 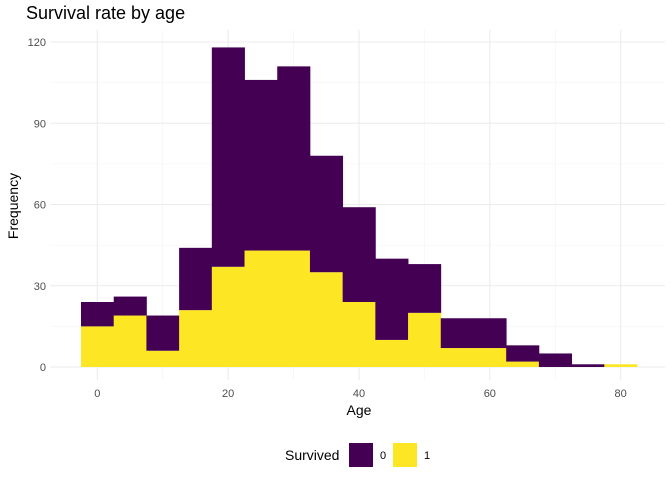 I want to click on x-tick-label: 60, so click(x=490, y=394).